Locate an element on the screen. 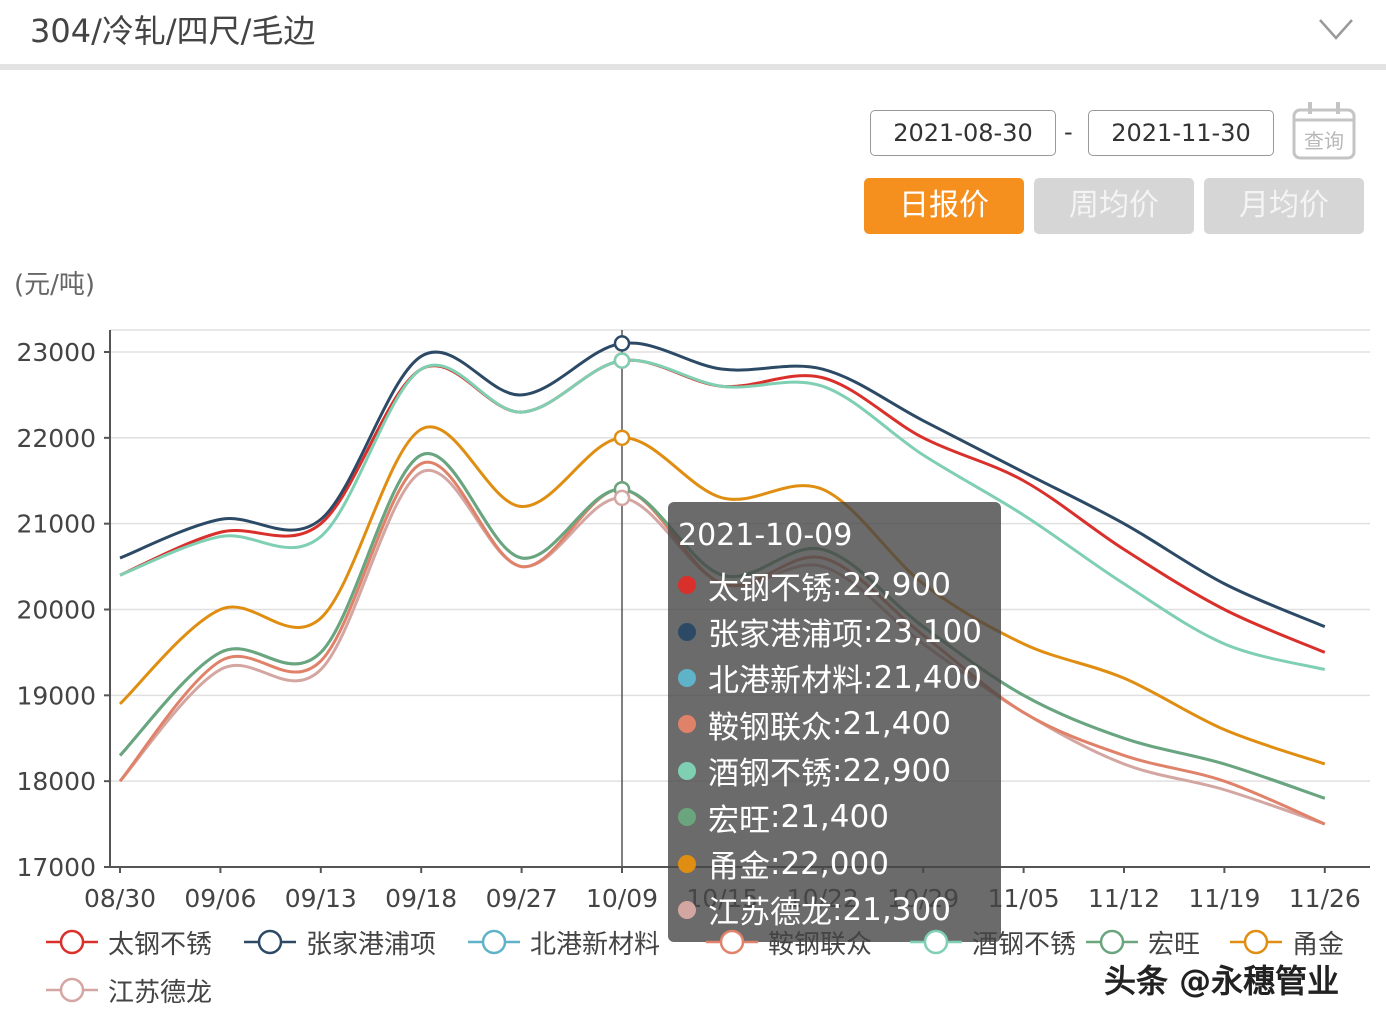  chevron-down-icon is located at coordinates (1336, 28).